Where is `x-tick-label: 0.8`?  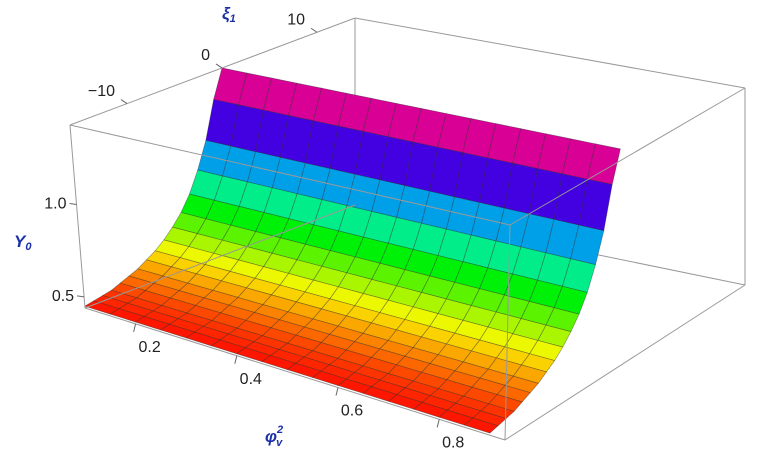 x-tick-label: 0.8 is located at coordinates (453, 443).